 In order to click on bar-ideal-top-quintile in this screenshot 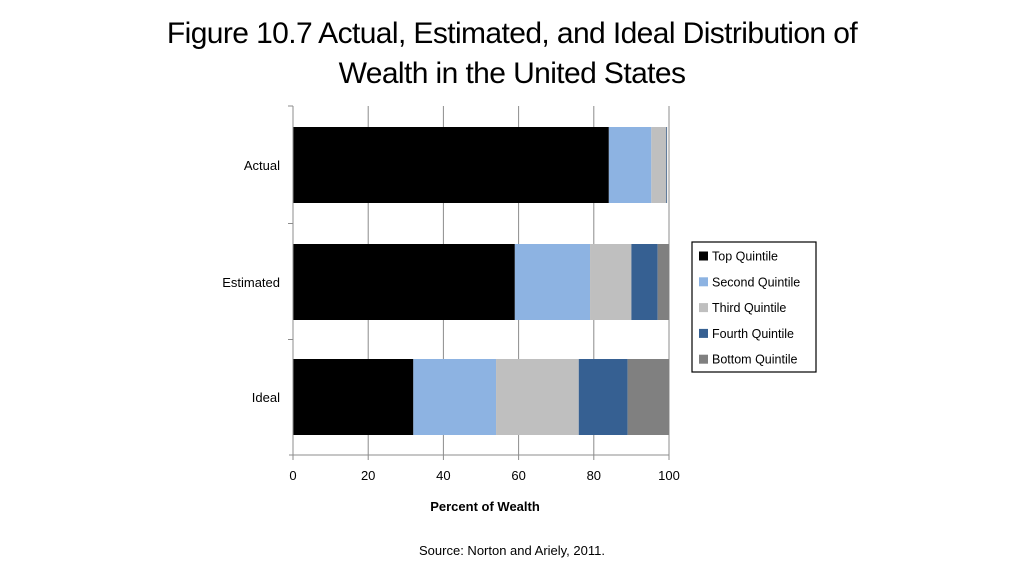, I will do `click(353, 397)`.